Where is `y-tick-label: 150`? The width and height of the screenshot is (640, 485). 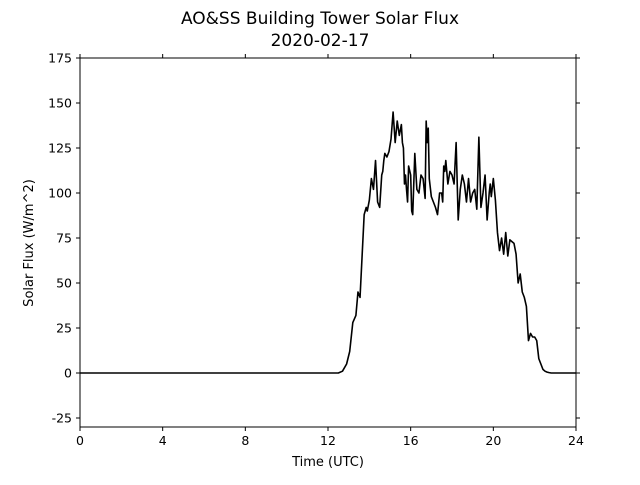
y-tick-label: 150 is located at coordinates (60, 103).